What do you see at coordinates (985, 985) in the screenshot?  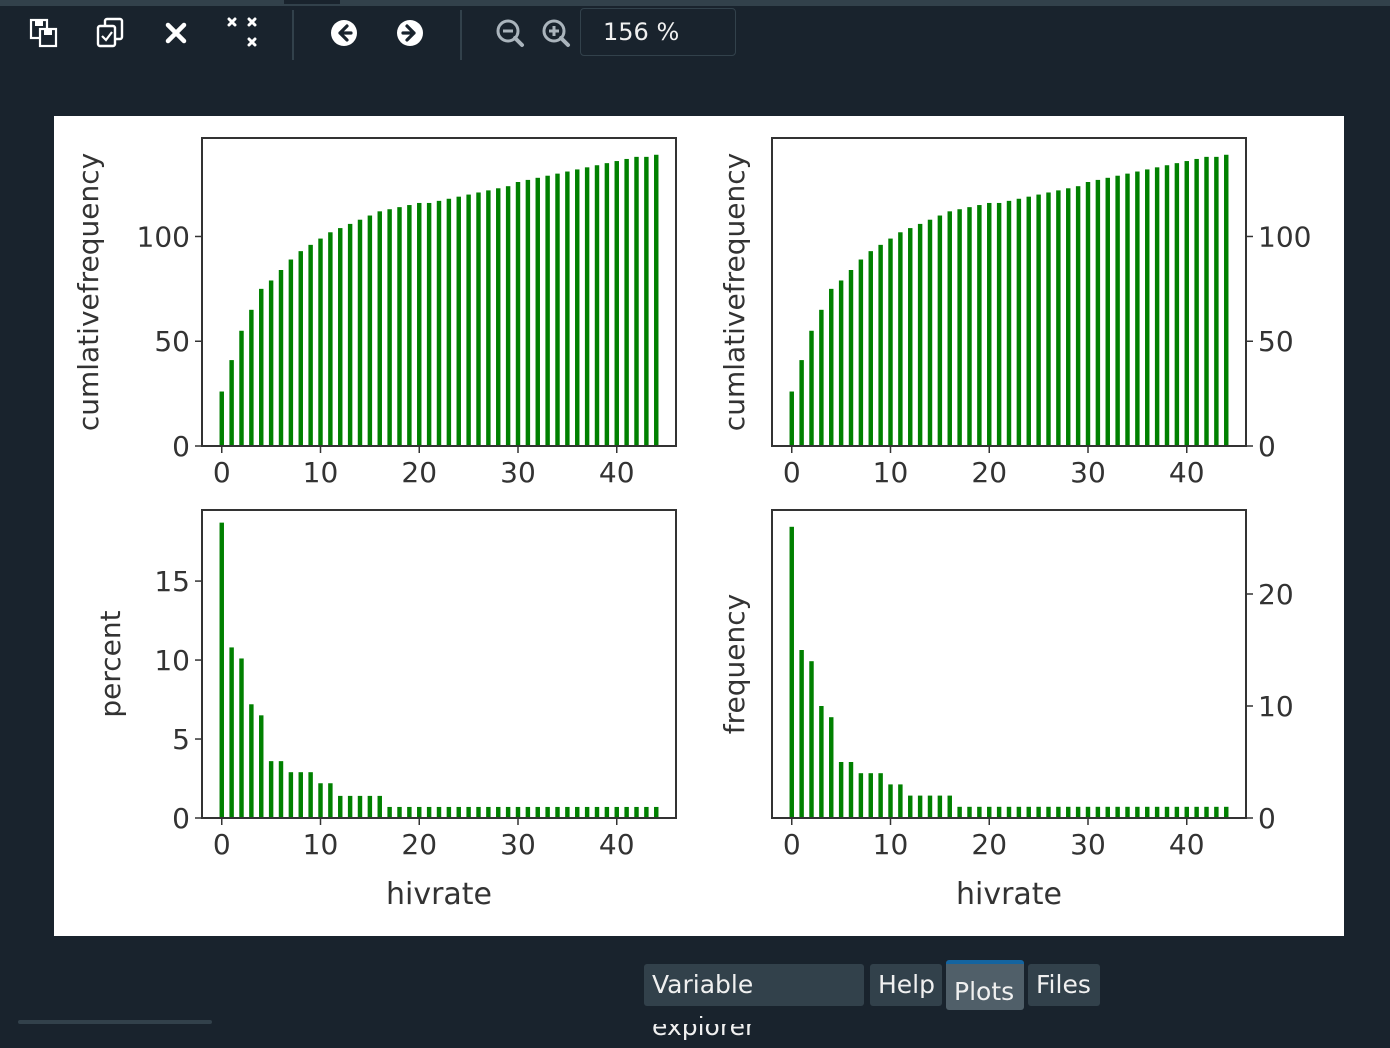 I see `tab-plots: Plots` at bounding box center [985, 985].